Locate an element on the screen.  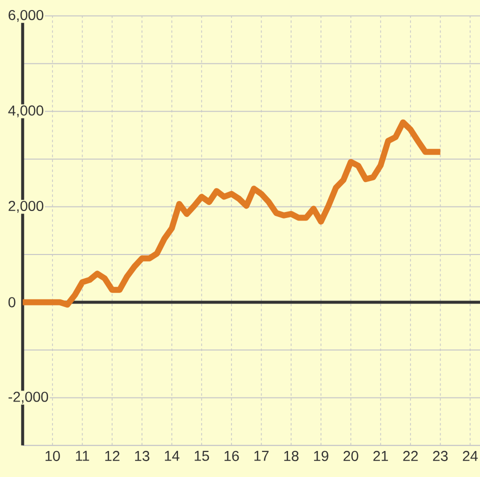
y-tick-label: 6,000 is located at coordinates (26, 16).